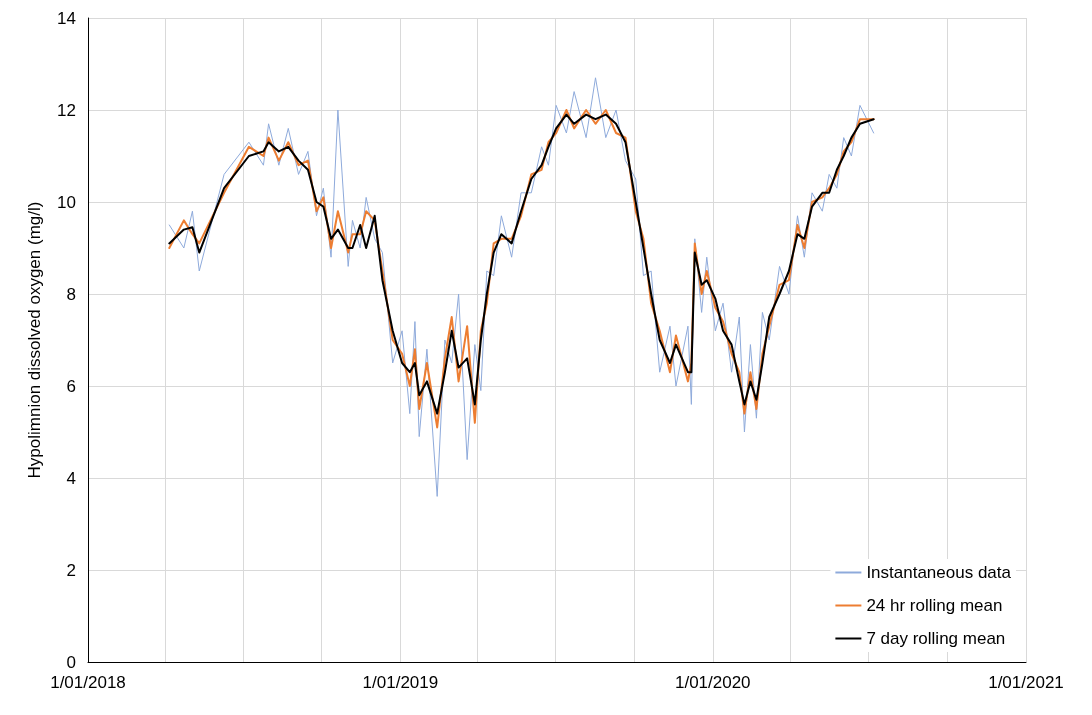 This screenshot has height=715, width=1092. I want to click on legend-label: 7 day rolling mean, so click(936, 638).